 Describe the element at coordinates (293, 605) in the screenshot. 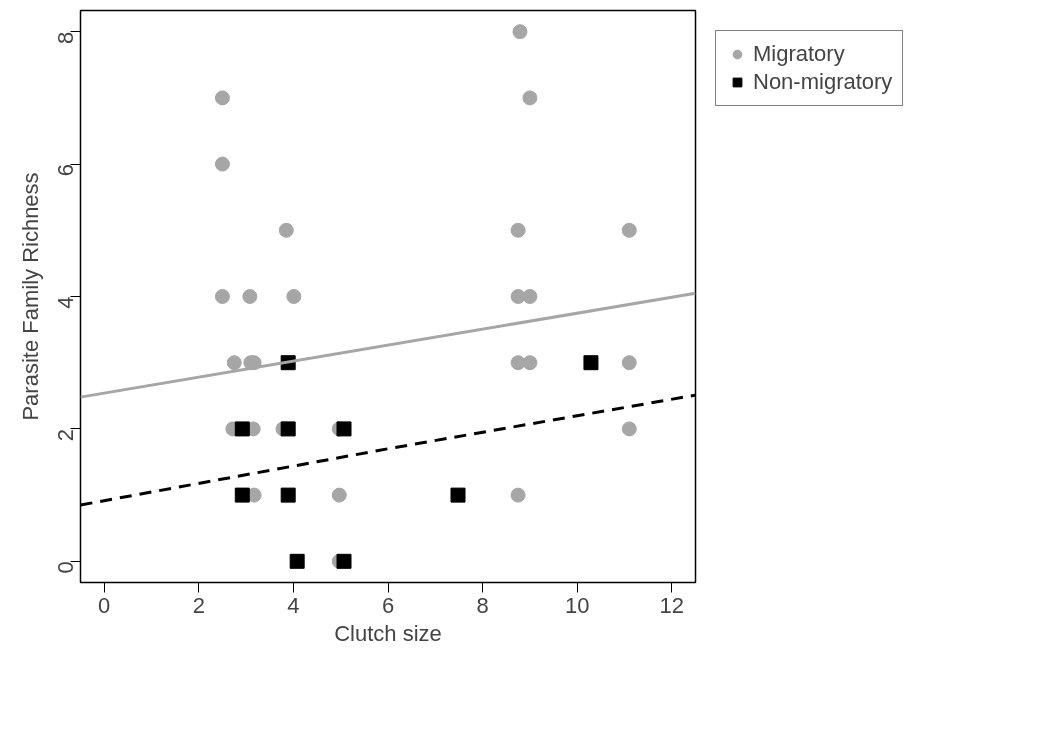

I see `x-tick-label: 4` at that location.